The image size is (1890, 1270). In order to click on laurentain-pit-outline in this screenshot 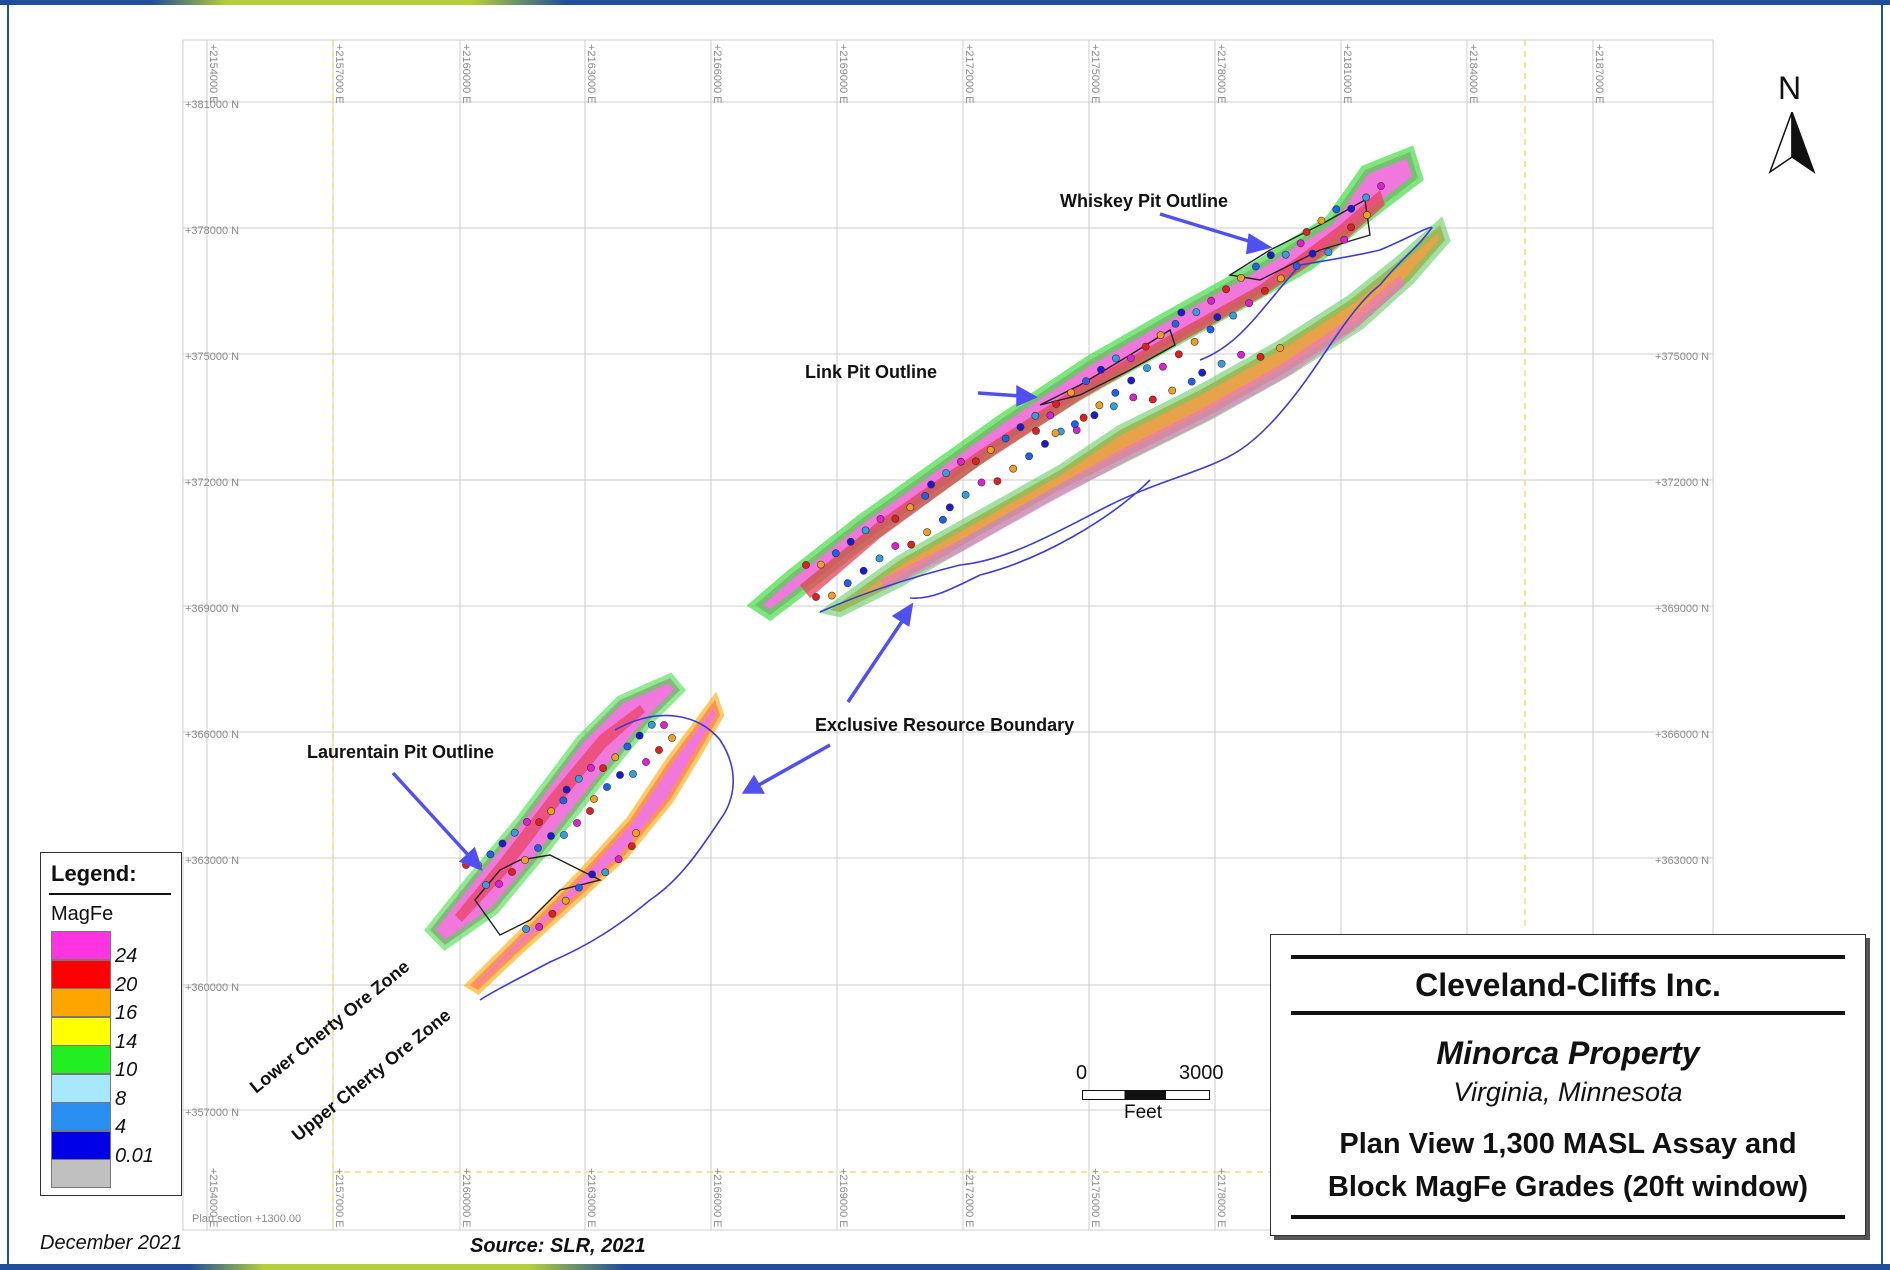, I will do `click(538, 895)`.